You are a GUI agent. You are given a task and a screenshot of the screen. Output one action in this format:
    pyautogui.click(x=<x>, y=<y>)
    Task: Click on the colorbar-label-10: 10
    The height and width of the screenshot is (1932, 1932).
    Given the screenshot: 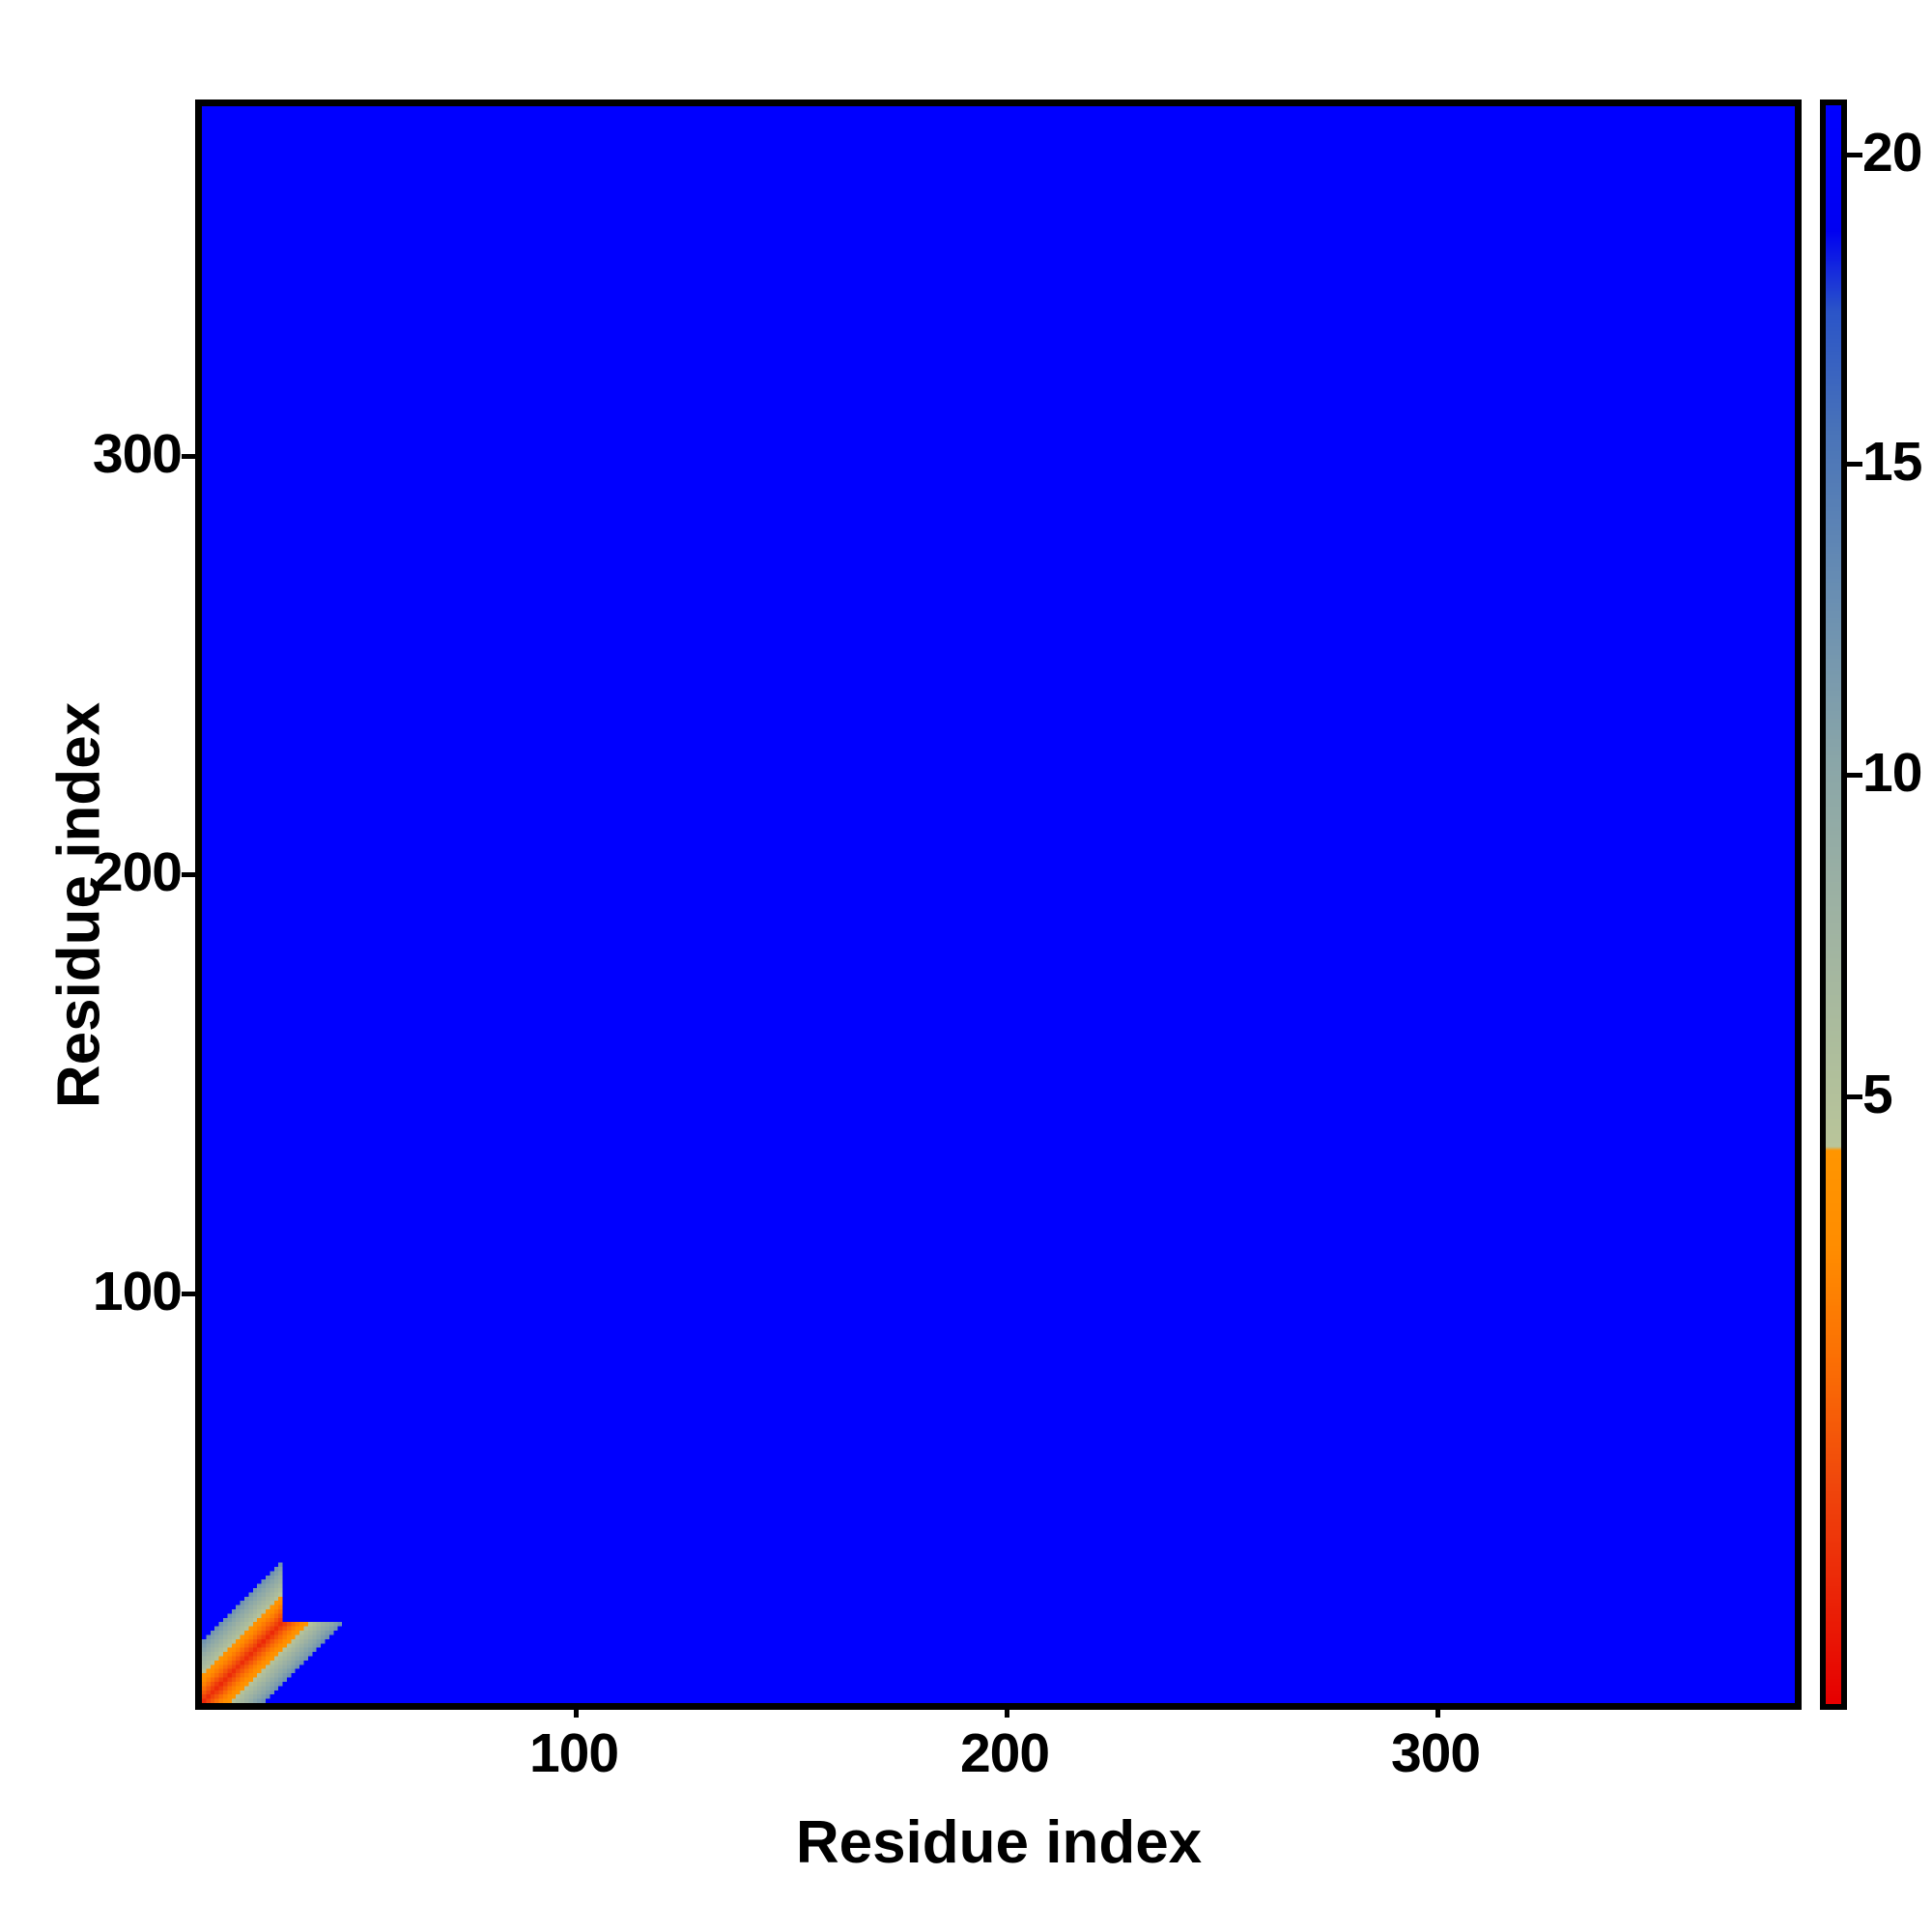 What is the action you would take?
    pyautogui.click(x=1892, y=773)
    